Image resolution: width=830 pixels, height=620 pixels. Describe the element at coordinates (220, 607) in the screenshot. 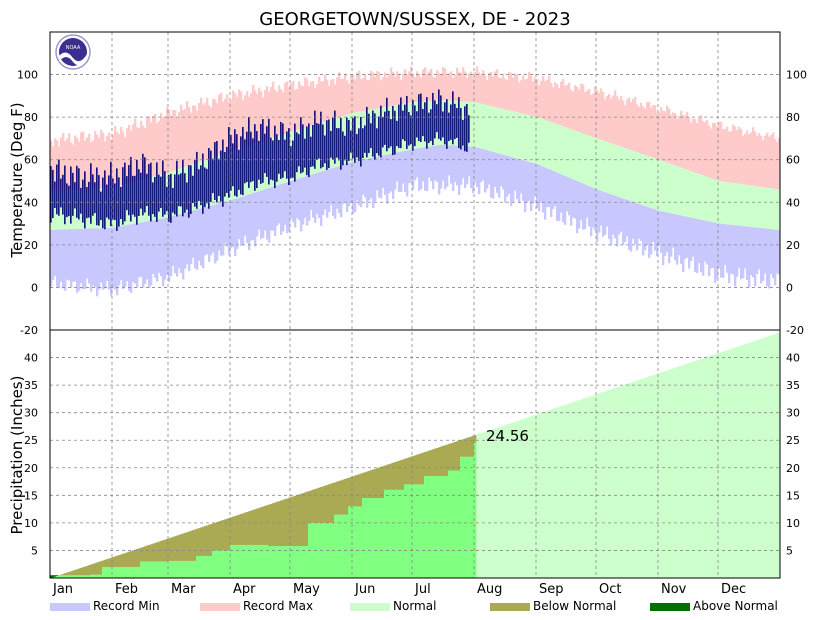

I see `legend-swatch` at that location.